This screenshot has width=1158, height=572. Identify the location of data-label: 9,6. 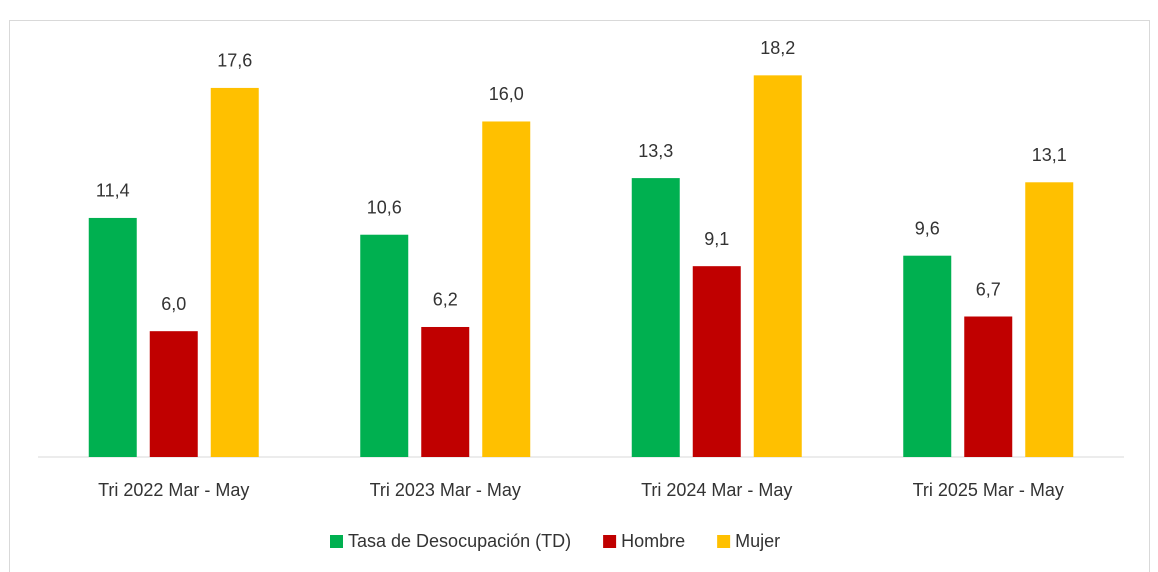
(927, 228).